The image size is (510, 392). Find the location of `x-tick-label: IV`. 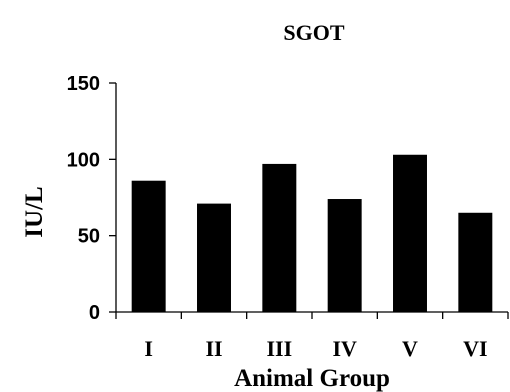

x-tick-label: IV is located at coordinates (344, 348).